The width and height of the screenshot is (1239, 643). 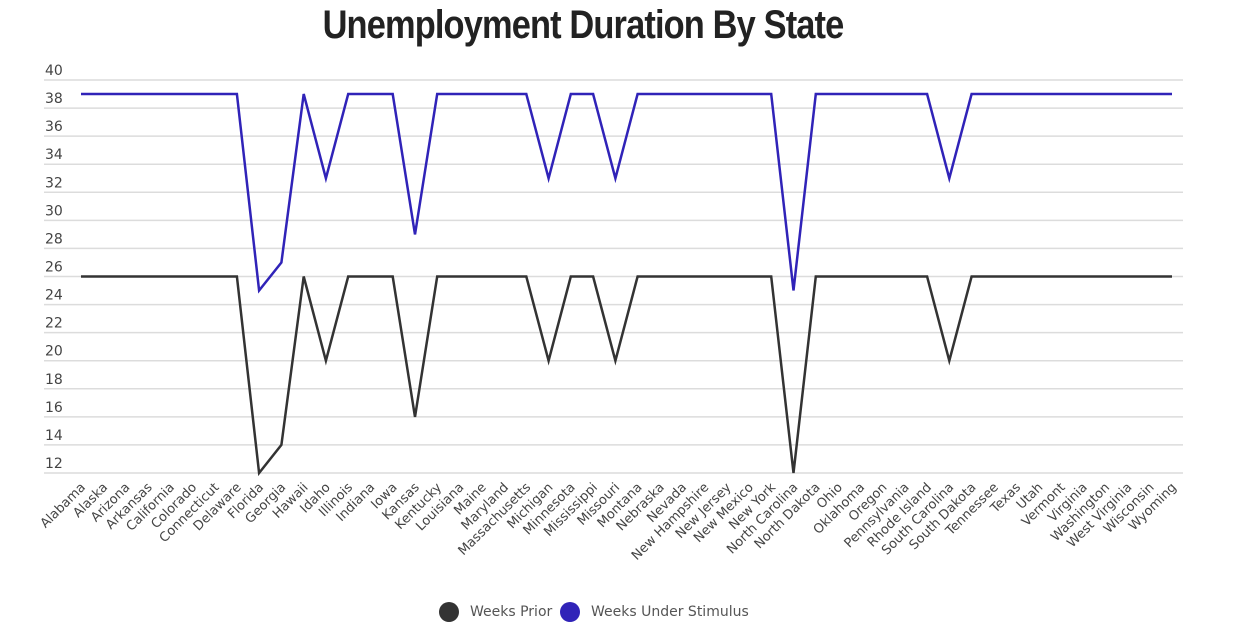 I want to click on legend-item-weeks-under-stimulus: Weeks Under Stimulus, so click(x=654, y=612).